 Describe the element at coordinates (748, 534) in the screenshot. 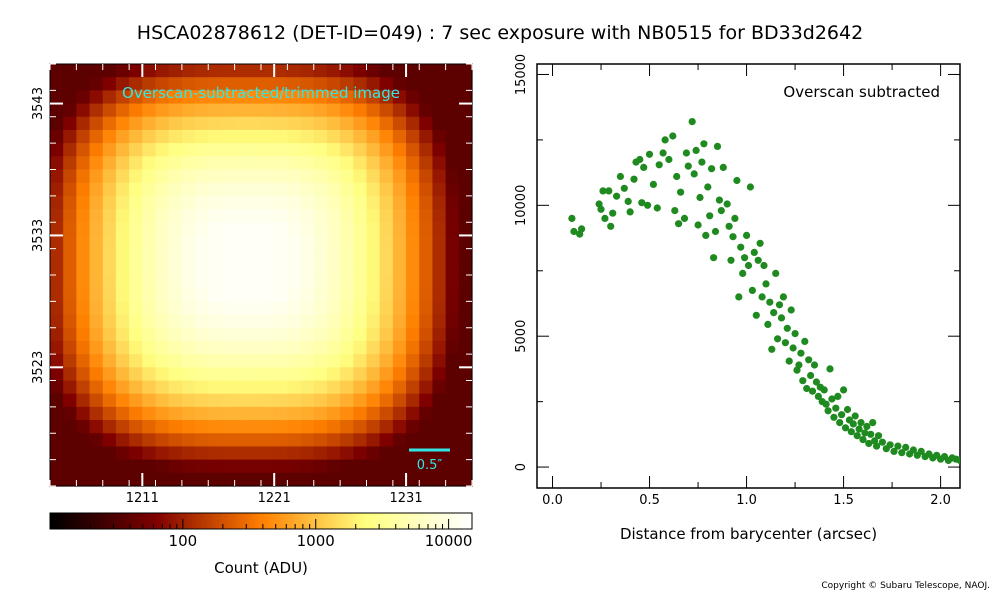

I see `x-axis-label: Distance from barycenter (arcsec)` at that location.